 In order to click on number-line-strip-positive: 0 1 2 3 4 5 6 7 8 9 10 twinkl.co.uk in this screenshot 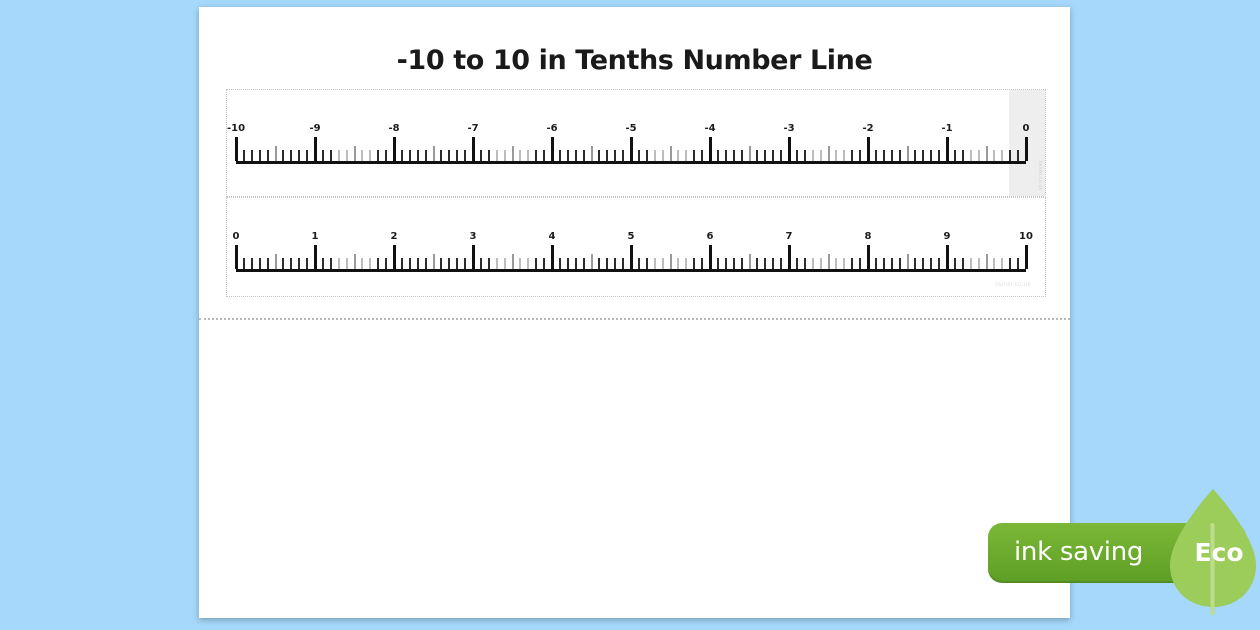, I will do `click(636, 247)`.